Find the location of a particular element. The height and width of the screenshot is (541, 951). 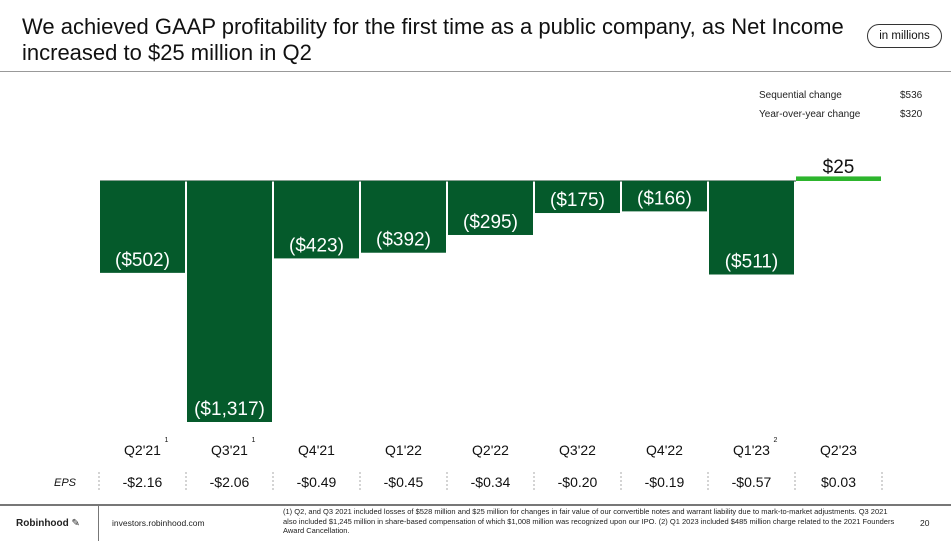

eps-value: -$0.20 is located at coordinates (578, 482).